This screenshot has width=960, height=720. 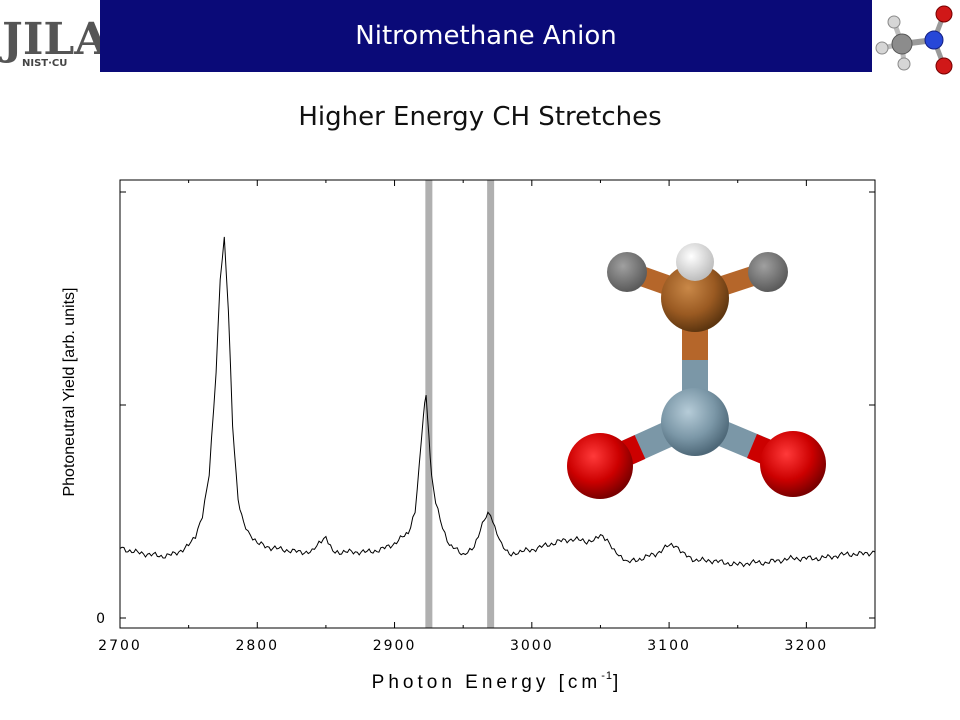 I want to click on y-axis-label: Photoneutral Yield [arb. units], so click(x=69, y=391).